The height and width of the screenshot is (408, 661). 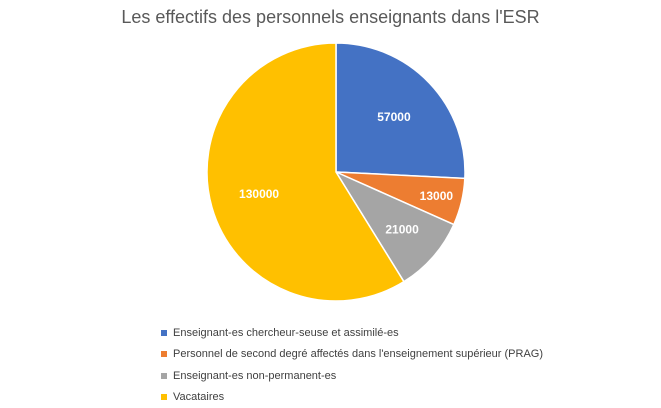 I want to click on legend-item-3: Enseignant-es non-permanent-es, so click(x=352, y=376).